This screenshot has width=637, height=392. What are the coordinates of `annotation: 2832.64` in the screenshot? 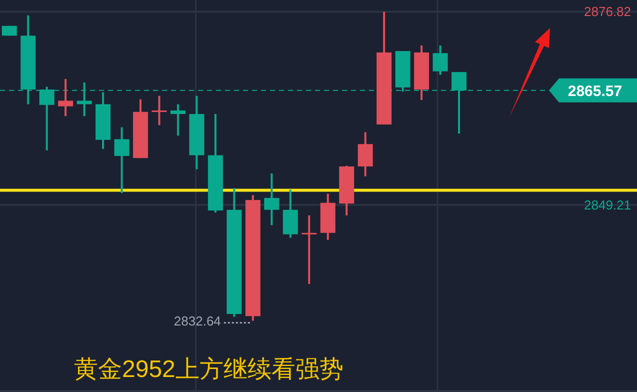 It's located at (197, 321).